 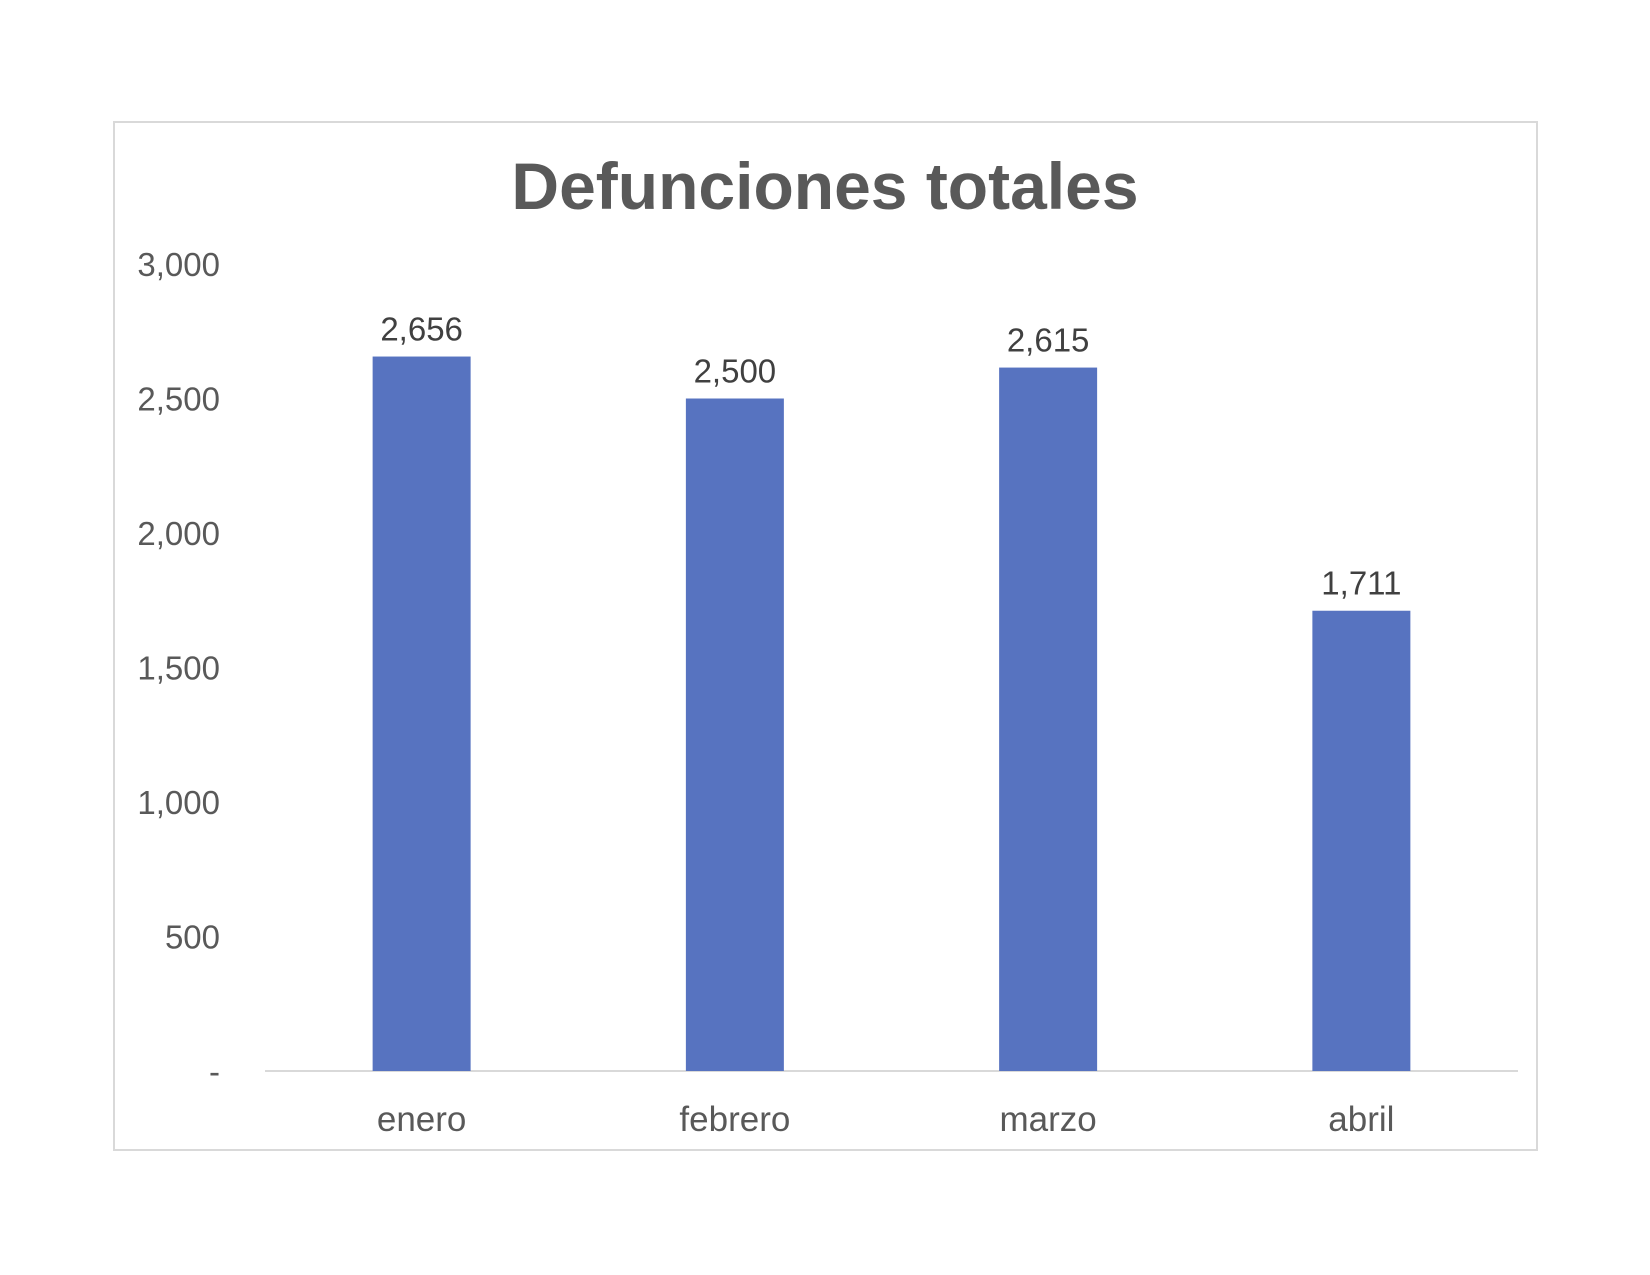 I want to click on category-label: marzo, so click(x=1048, y=1119).